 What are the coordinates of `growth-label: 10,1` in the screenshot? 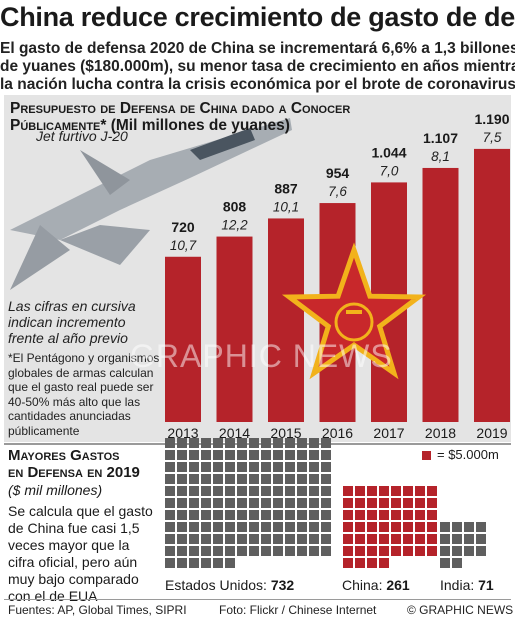 It's located at (286, 206).